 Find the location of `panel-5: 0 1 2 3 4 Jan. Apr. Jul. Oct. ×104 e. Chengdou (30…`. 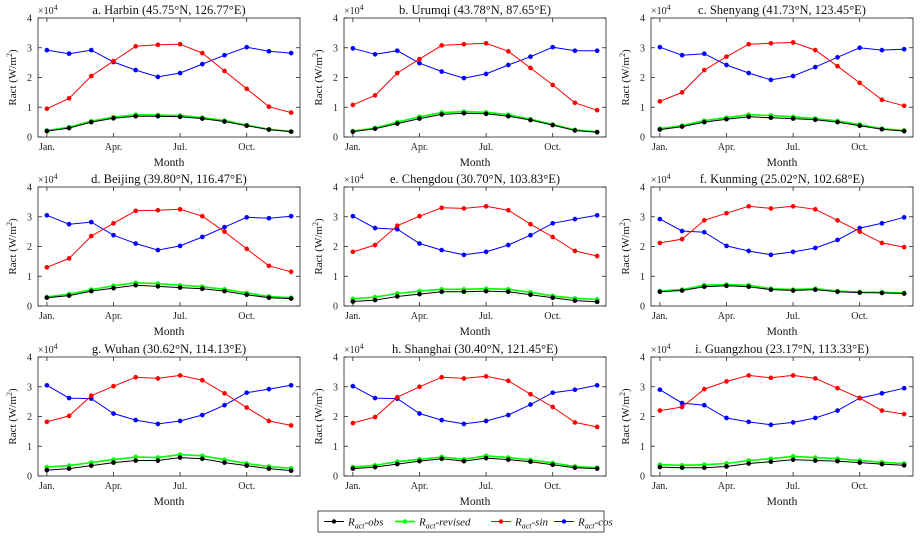

panel-5: 0 1 2 3 4 Jan. Apr. Jul. Oct. ×104 e. Chengdou (30… is located at coordinates (459, 255).